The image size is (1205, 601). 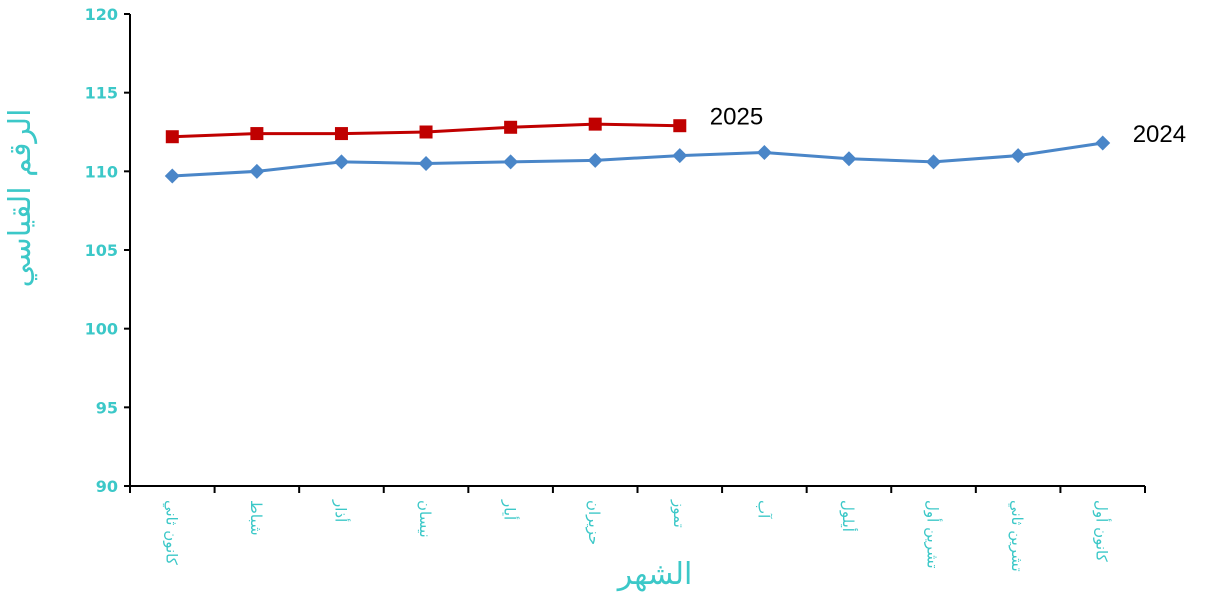 What do you see at coordinates (848, 516) in the screenshot?
I see `x-tick-label: أيلول` at bounding box center [848, 516].